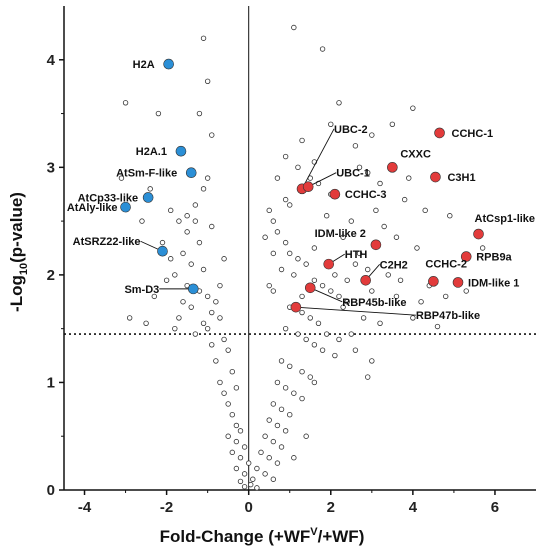  What do you see at coordinates (314, 532) in the screenshot?
I see `x-axis-title-superscript: V` at bounding box center [314, 532].